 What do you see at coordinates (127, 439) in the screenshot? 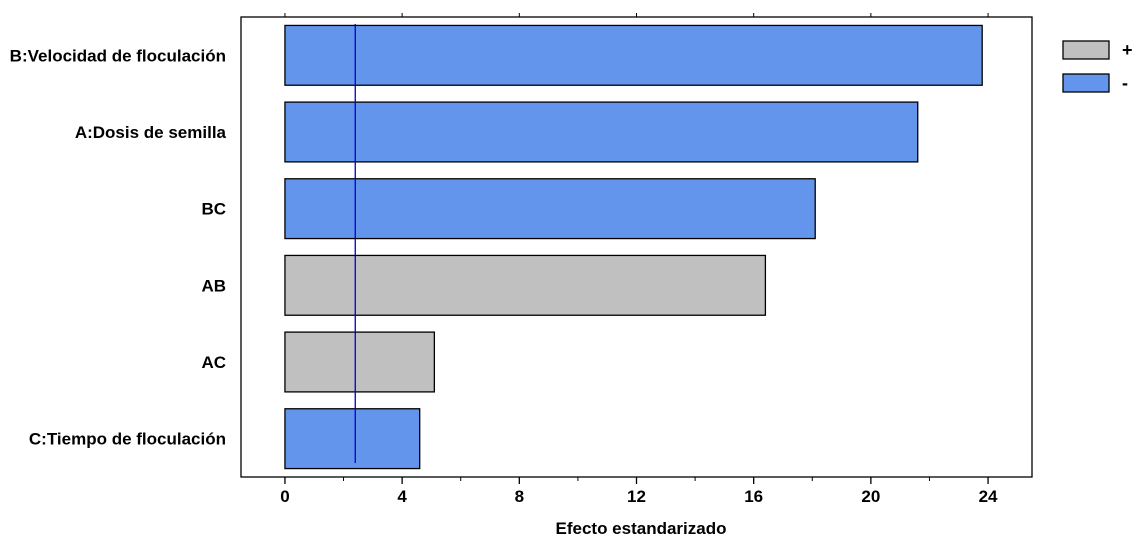
I see `category-label-5: C:Tiempo de floculación` at bounding box center [127, 439].